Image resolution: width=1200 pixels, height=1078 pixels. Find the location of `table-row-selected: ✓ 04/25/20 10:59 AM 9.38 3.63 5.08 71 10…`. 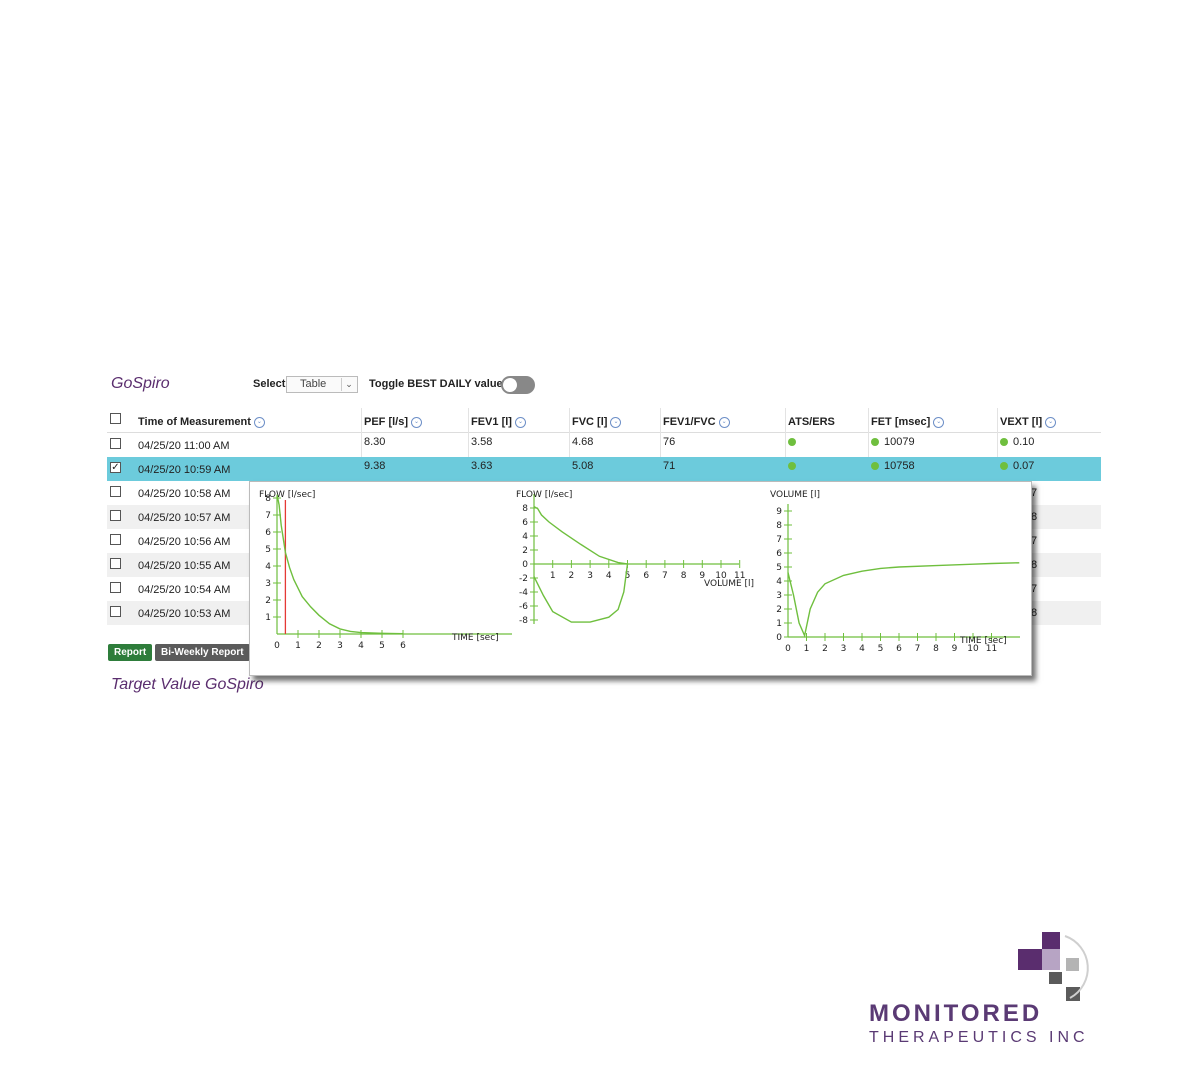

table-row-selected: ✓ 04/25/20 10:59 AM 9.38 3.63 5.08 71 10… is located at coordinates (604, 469).